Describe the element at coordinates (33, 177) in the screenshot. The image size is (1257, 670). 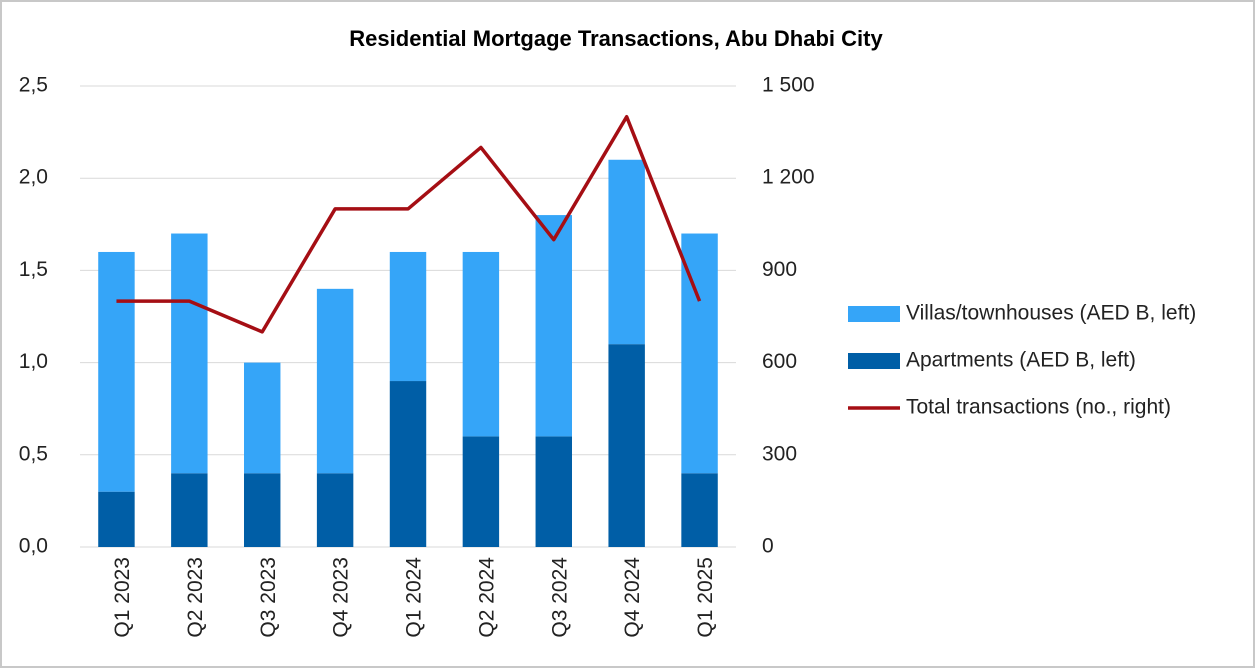
I see `y-tick-label: 2,0` at that location.